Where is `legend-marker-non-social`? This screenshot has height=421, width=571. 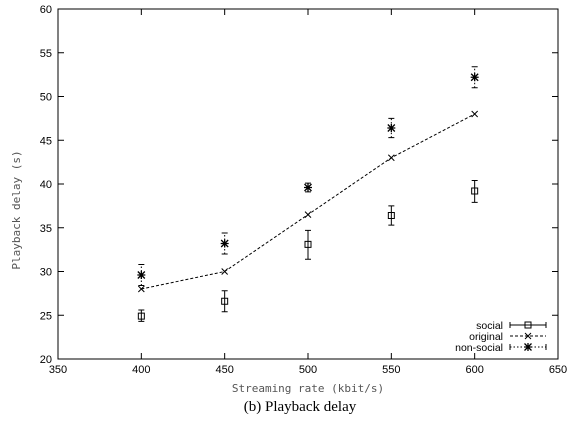 legend-marker-non-social is located at coordinates (528, 347).